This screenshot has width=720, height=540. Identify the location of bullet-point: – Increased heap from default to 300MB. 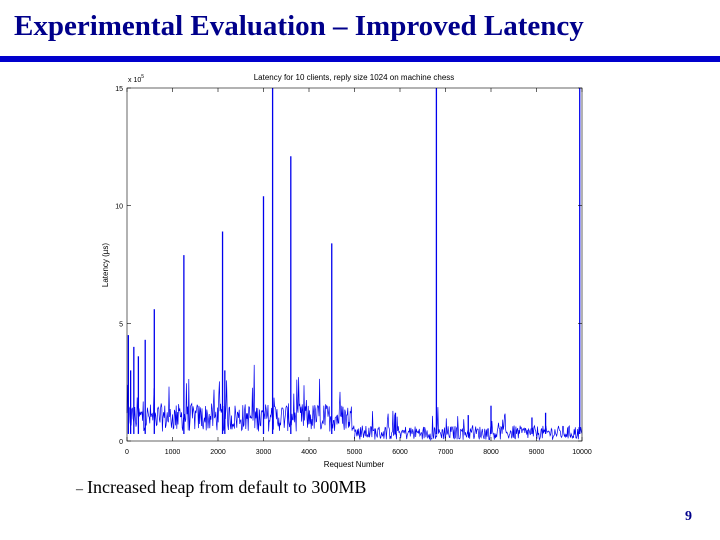
(221, 487).